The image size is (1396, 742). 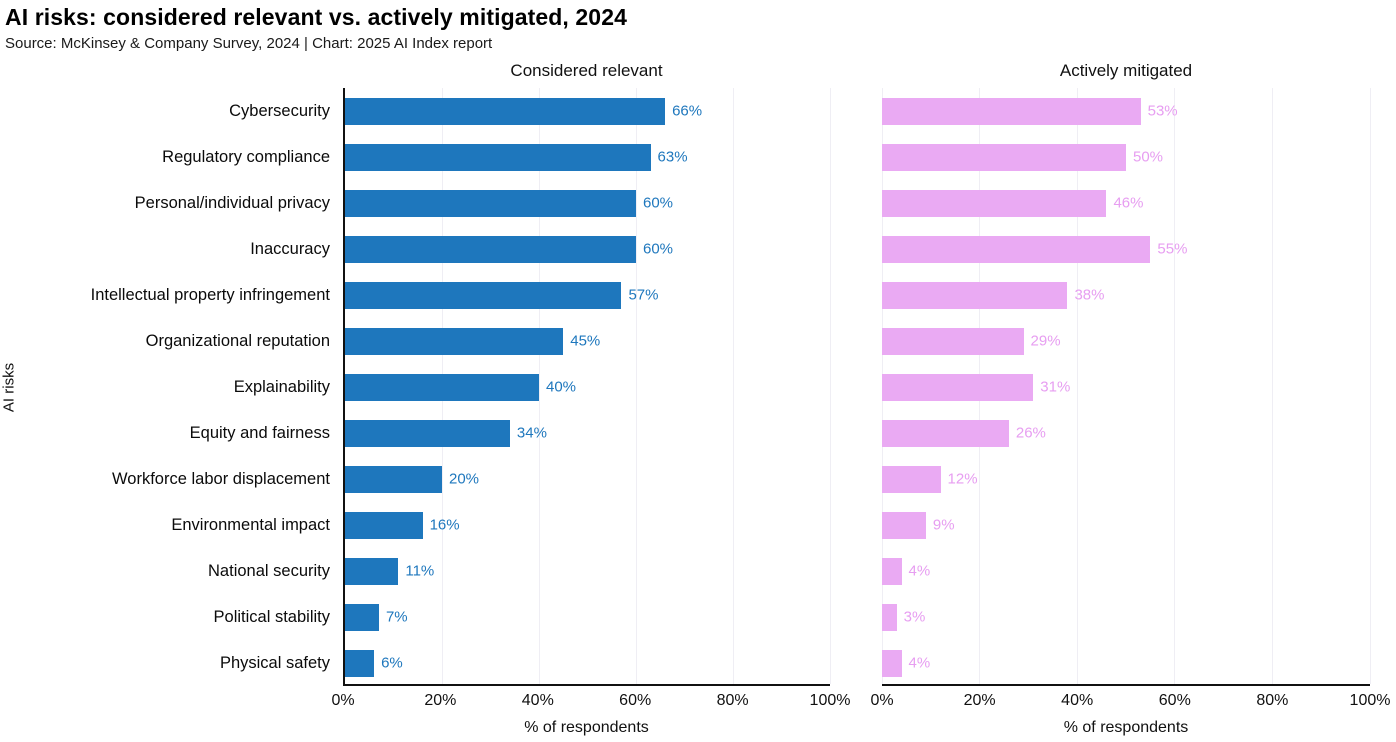 I want to click on bar-row: 12%, so click(x=1126, y=479).